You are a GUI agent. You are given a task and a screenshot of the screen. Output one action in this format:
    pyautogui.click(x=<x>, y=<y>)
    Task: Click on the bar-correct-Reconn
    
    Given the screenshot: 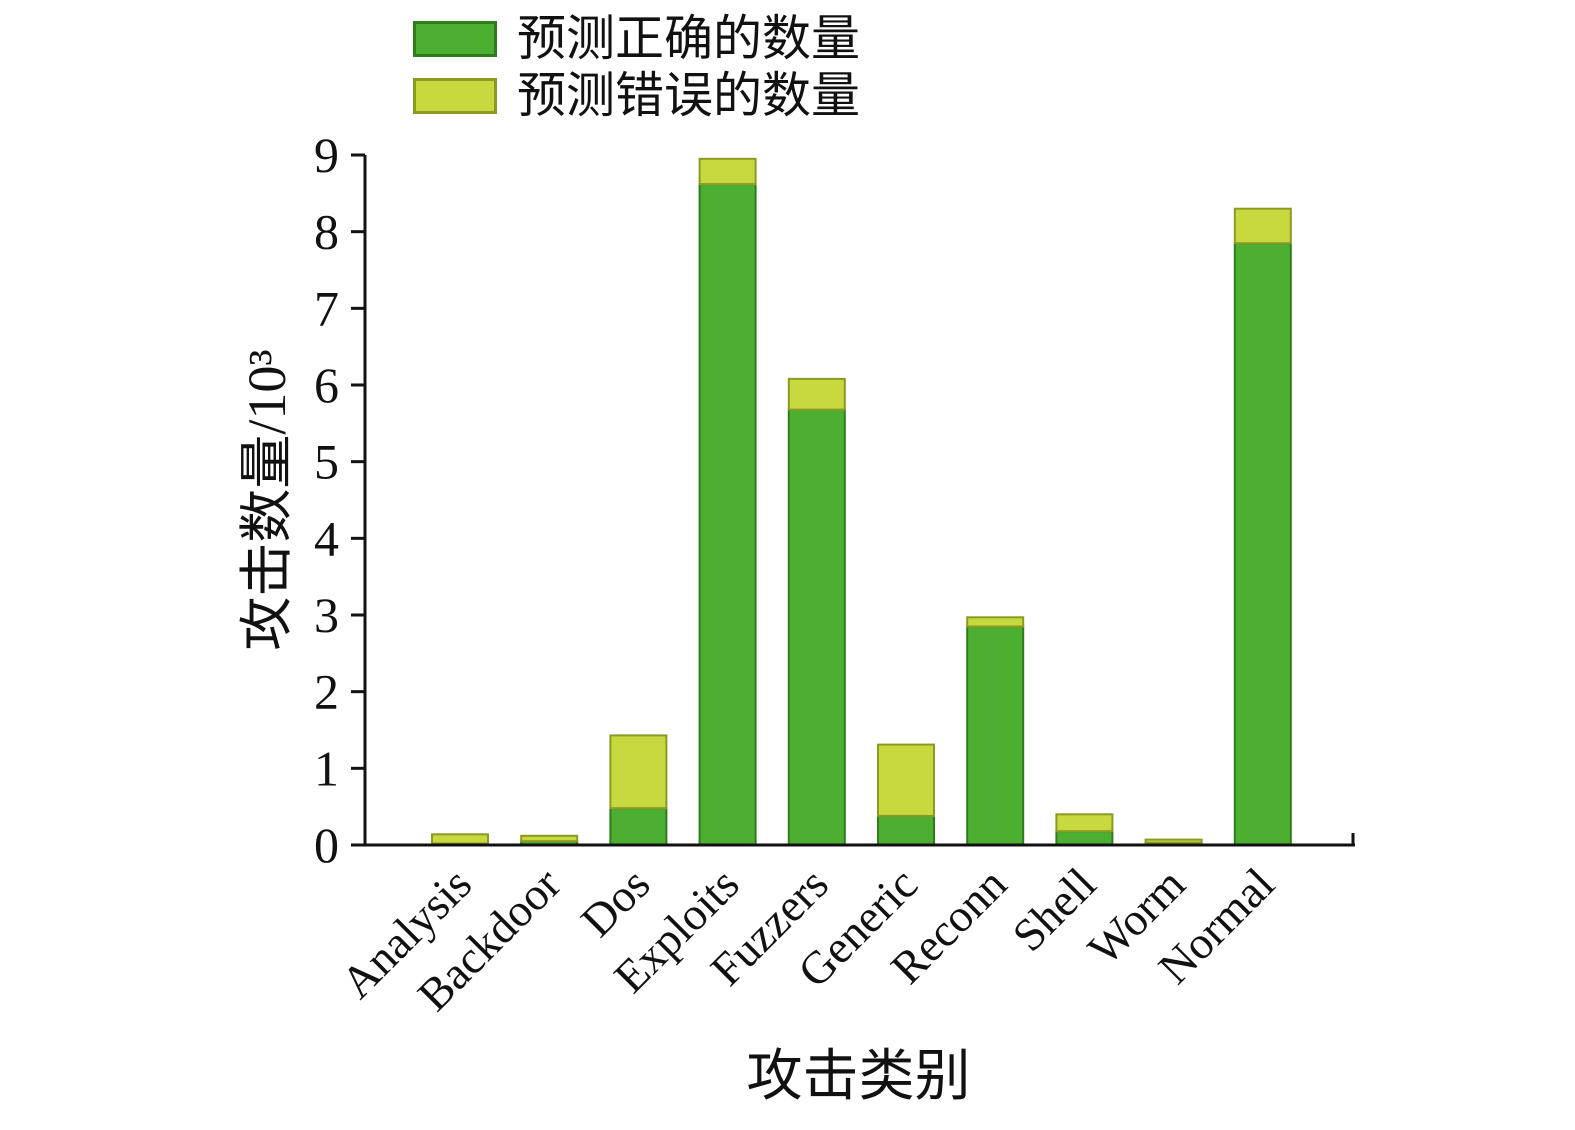 What is the action you would take?
    pyautogui.click(x=995, y=735)
    